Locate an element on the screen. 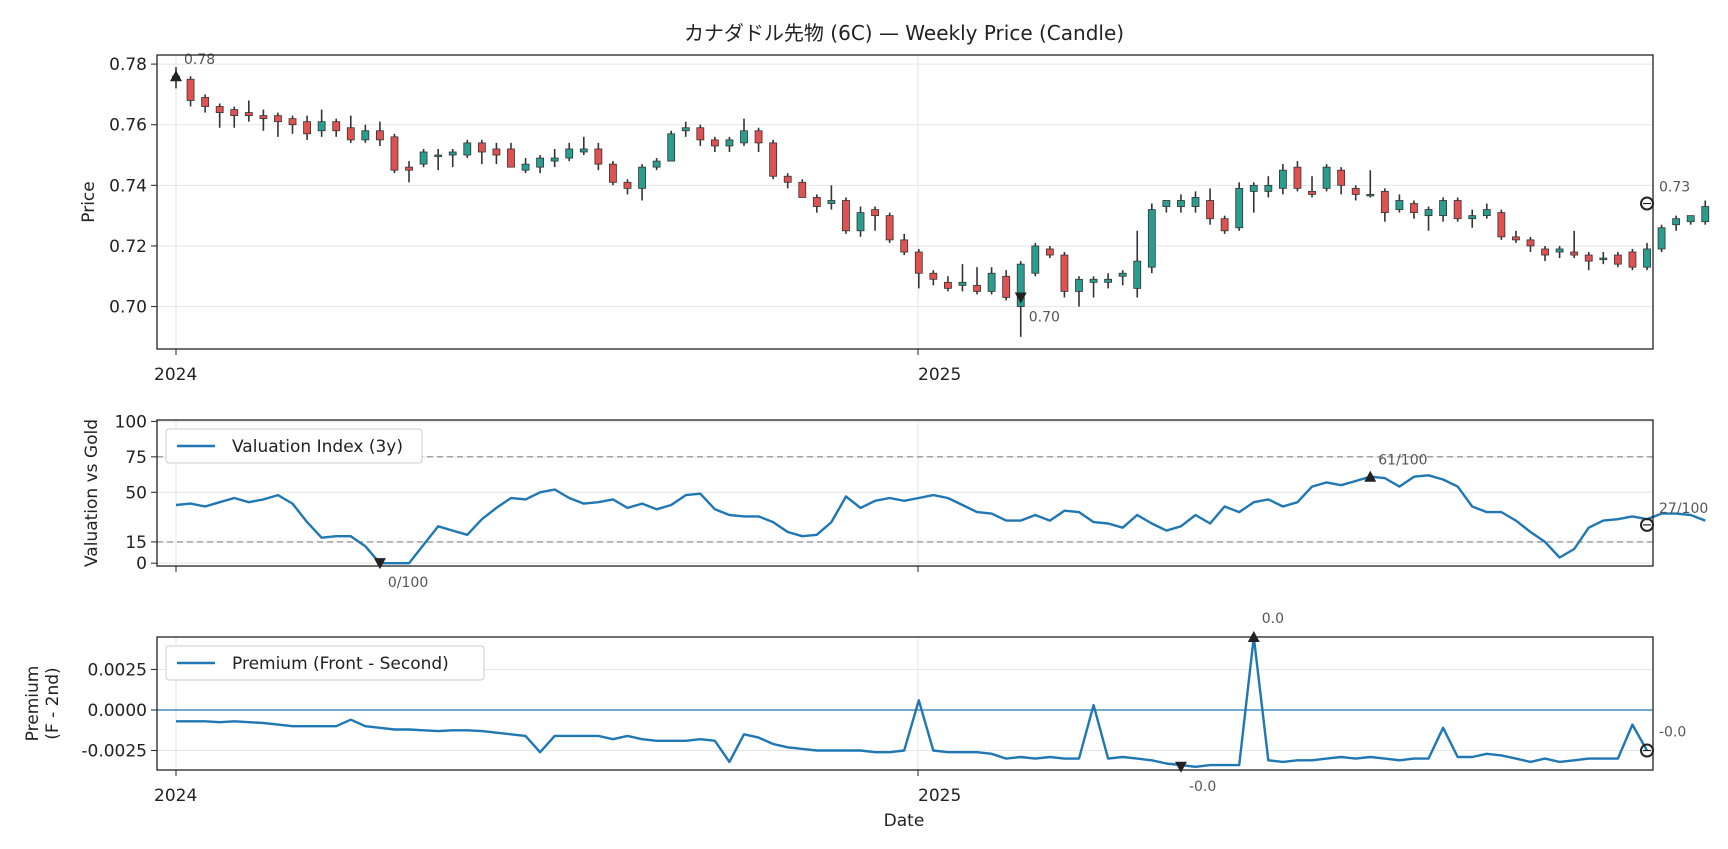  panel1-xtick-label: 2025 is located at coordinates (939, 375).